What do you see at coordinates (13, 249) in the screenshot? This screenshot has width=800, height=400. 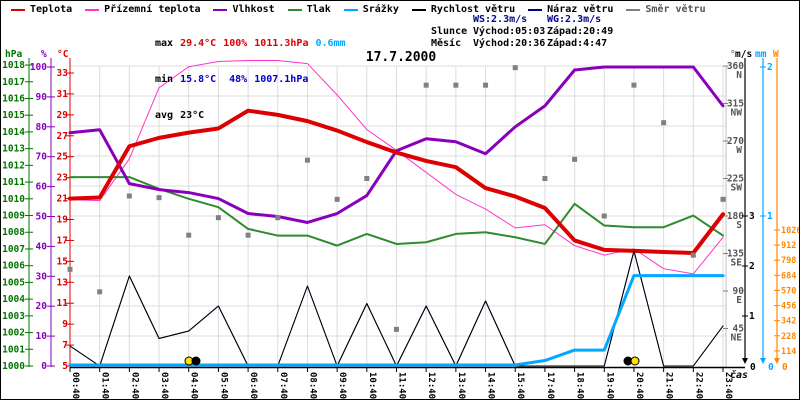 I see `tick-label: 1007` at bounding box center [13, 249].